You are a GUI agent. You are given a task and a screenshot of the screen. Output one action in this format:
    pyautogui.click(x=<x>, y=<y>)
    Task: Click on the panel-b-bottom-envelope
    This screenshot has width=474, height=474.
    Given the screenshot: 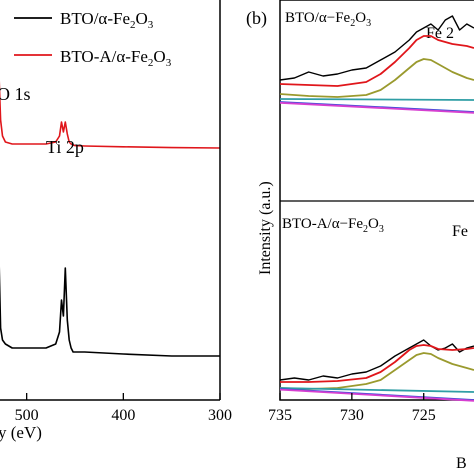 What is the action you would take?
    pyautogui.click(x=377, y=363)
    